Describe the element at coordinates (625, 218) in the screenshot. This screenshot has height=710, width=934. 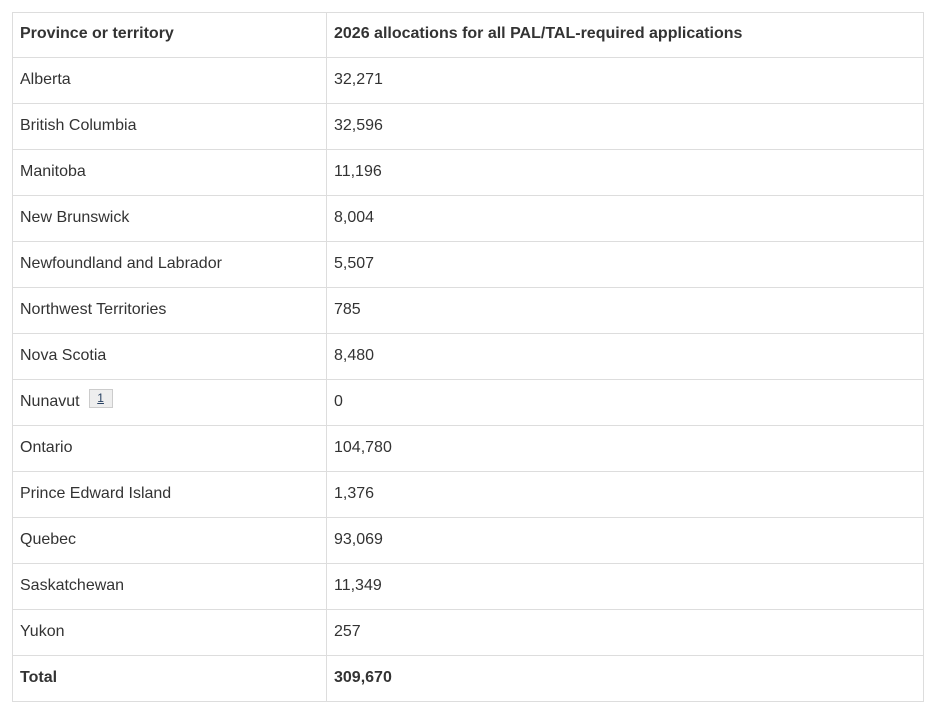
I see `value-cell: 8,004` at that location.